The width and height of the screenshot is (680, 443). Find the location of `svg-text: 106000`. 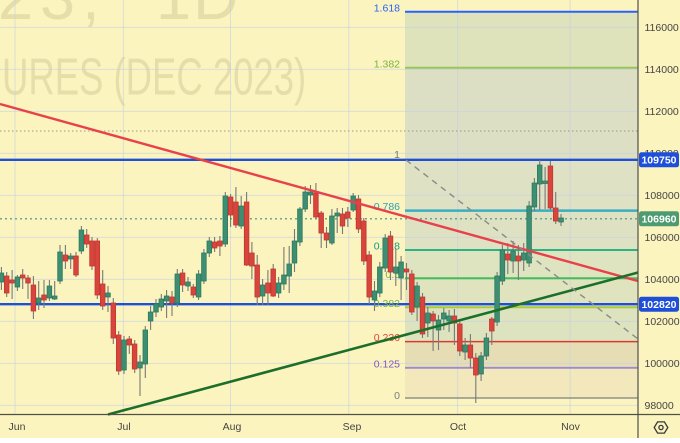

svg-text: 106000 is located at coordinates (662, 238).